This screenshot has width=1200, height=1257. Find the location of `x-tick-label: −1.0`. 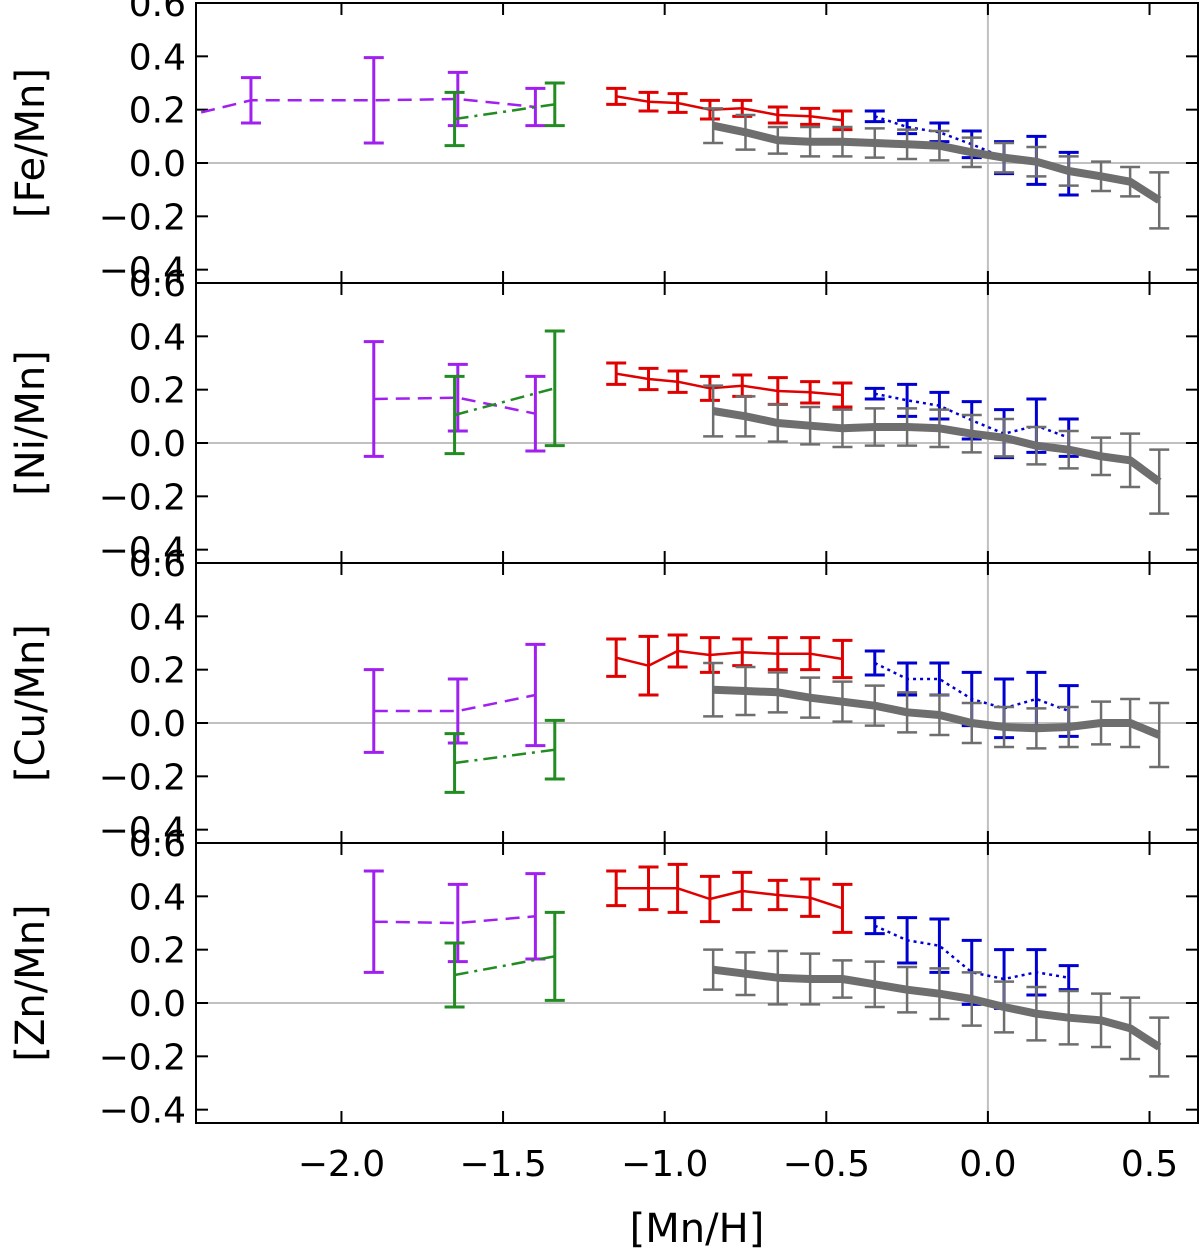

x-tick-label: −1.0 is located at coordinates (664, 1164).